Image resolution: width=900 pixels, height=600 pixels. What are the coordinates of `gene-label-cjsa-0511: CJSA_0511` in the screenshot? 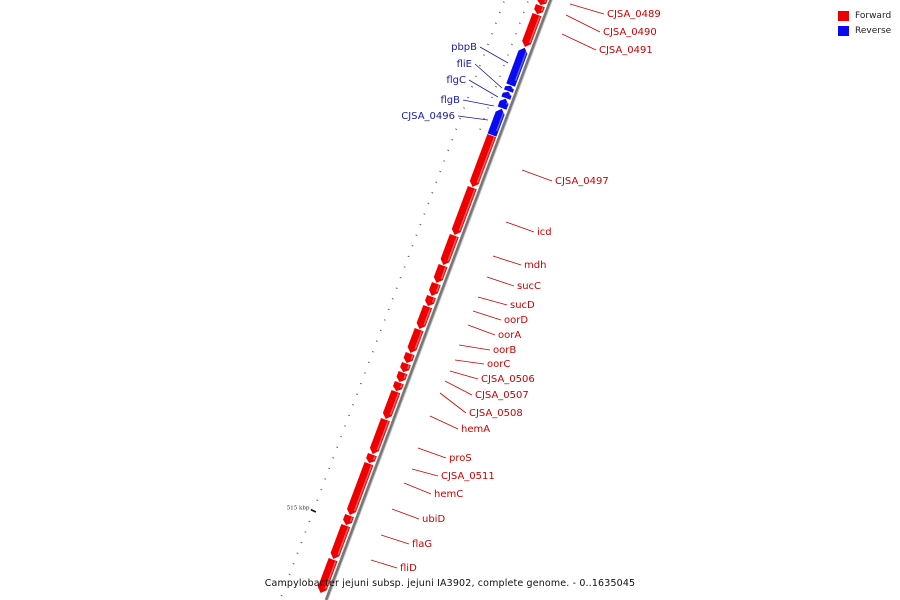 It's located at (468, 476).